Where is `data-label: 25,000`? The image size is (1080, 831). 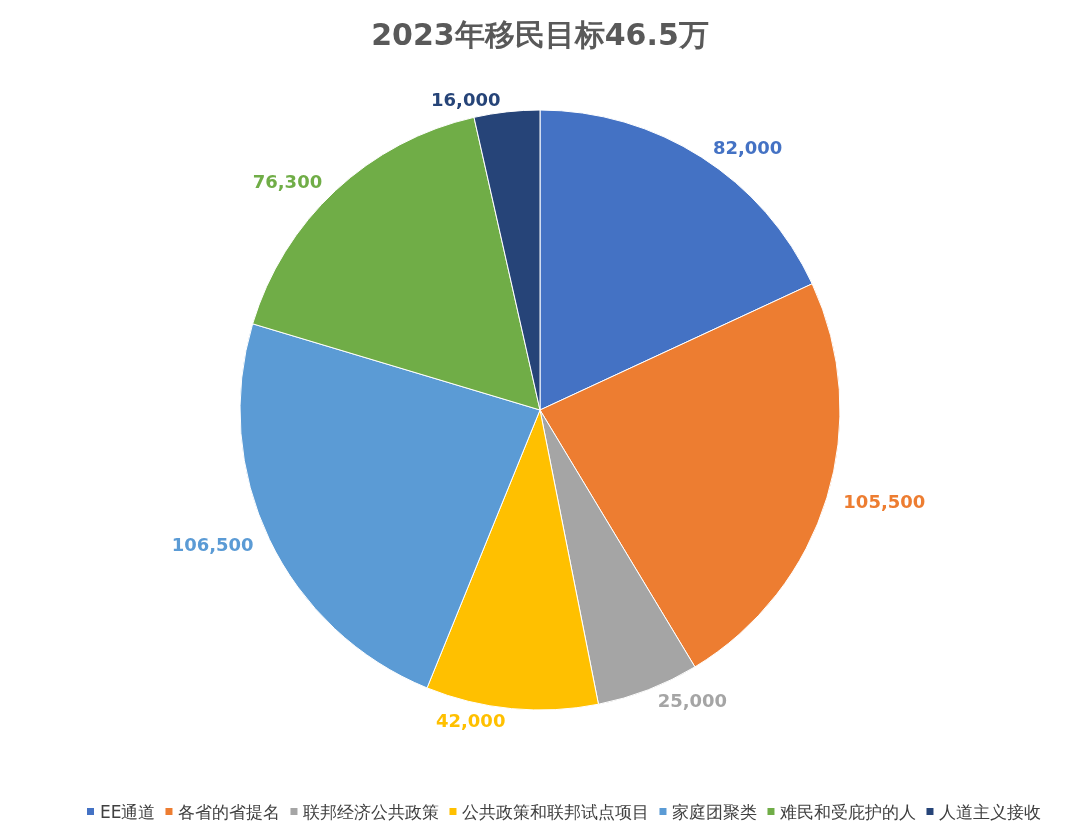
data-label: 25,000 is located at coordinates (692, 701).